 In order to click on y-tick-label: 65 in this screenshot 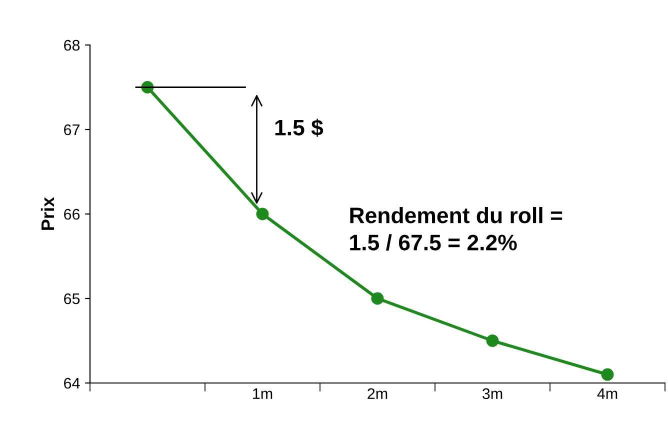, I will do `click(72, 298)`.